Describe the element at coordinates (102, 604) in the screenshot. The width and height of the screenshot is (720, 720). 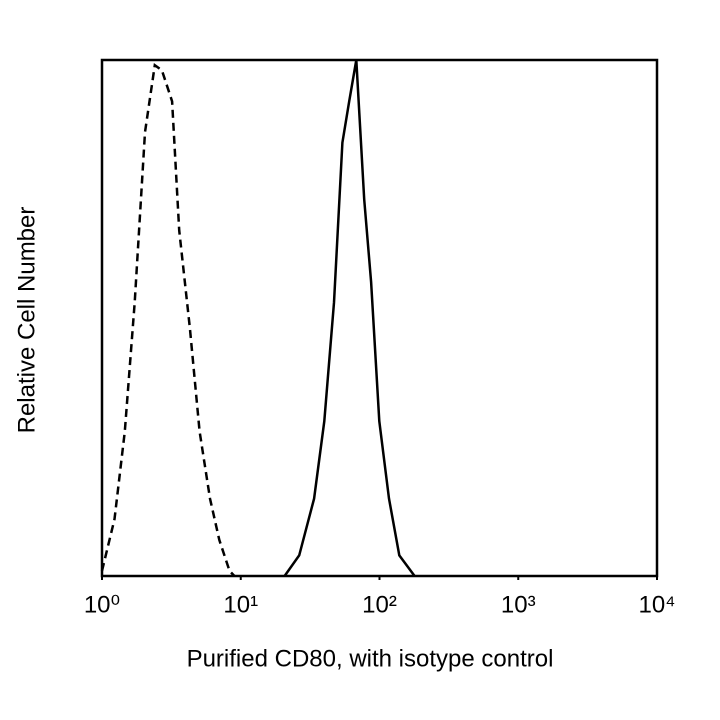
I see `x-tick-label: 10⁰` at that location.